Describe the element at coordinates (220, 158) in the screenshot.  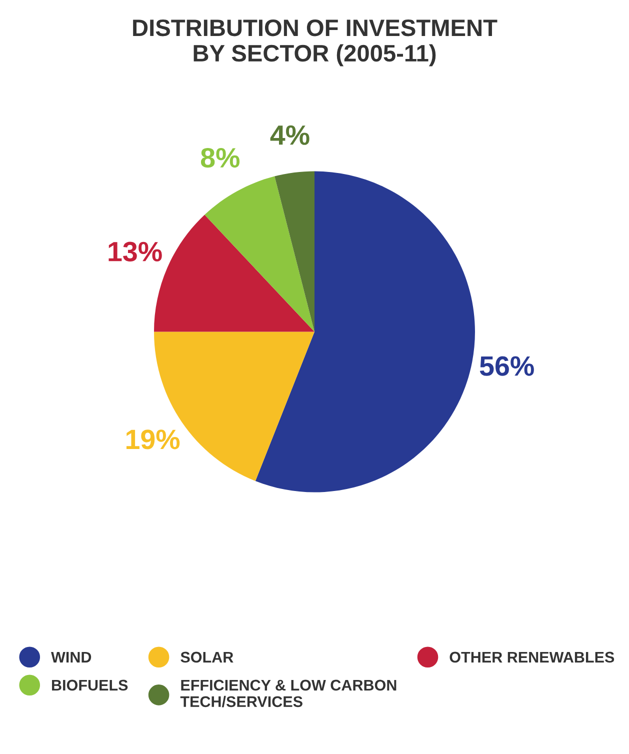
I see `data-label: 8%` at that location.